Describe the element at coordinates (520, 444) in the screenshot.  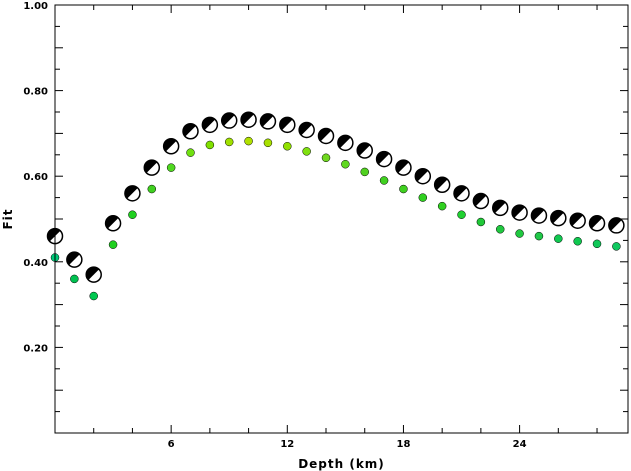
I see `x-tick-label: 24` at that location.